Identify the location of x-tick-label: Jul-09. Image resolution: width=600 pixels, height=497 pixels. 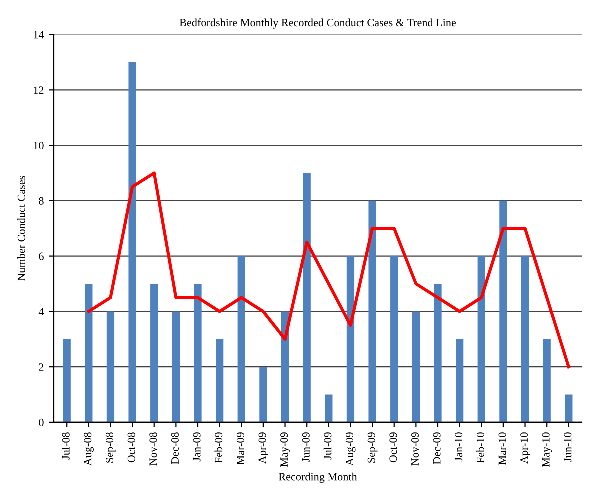
(328, 446).